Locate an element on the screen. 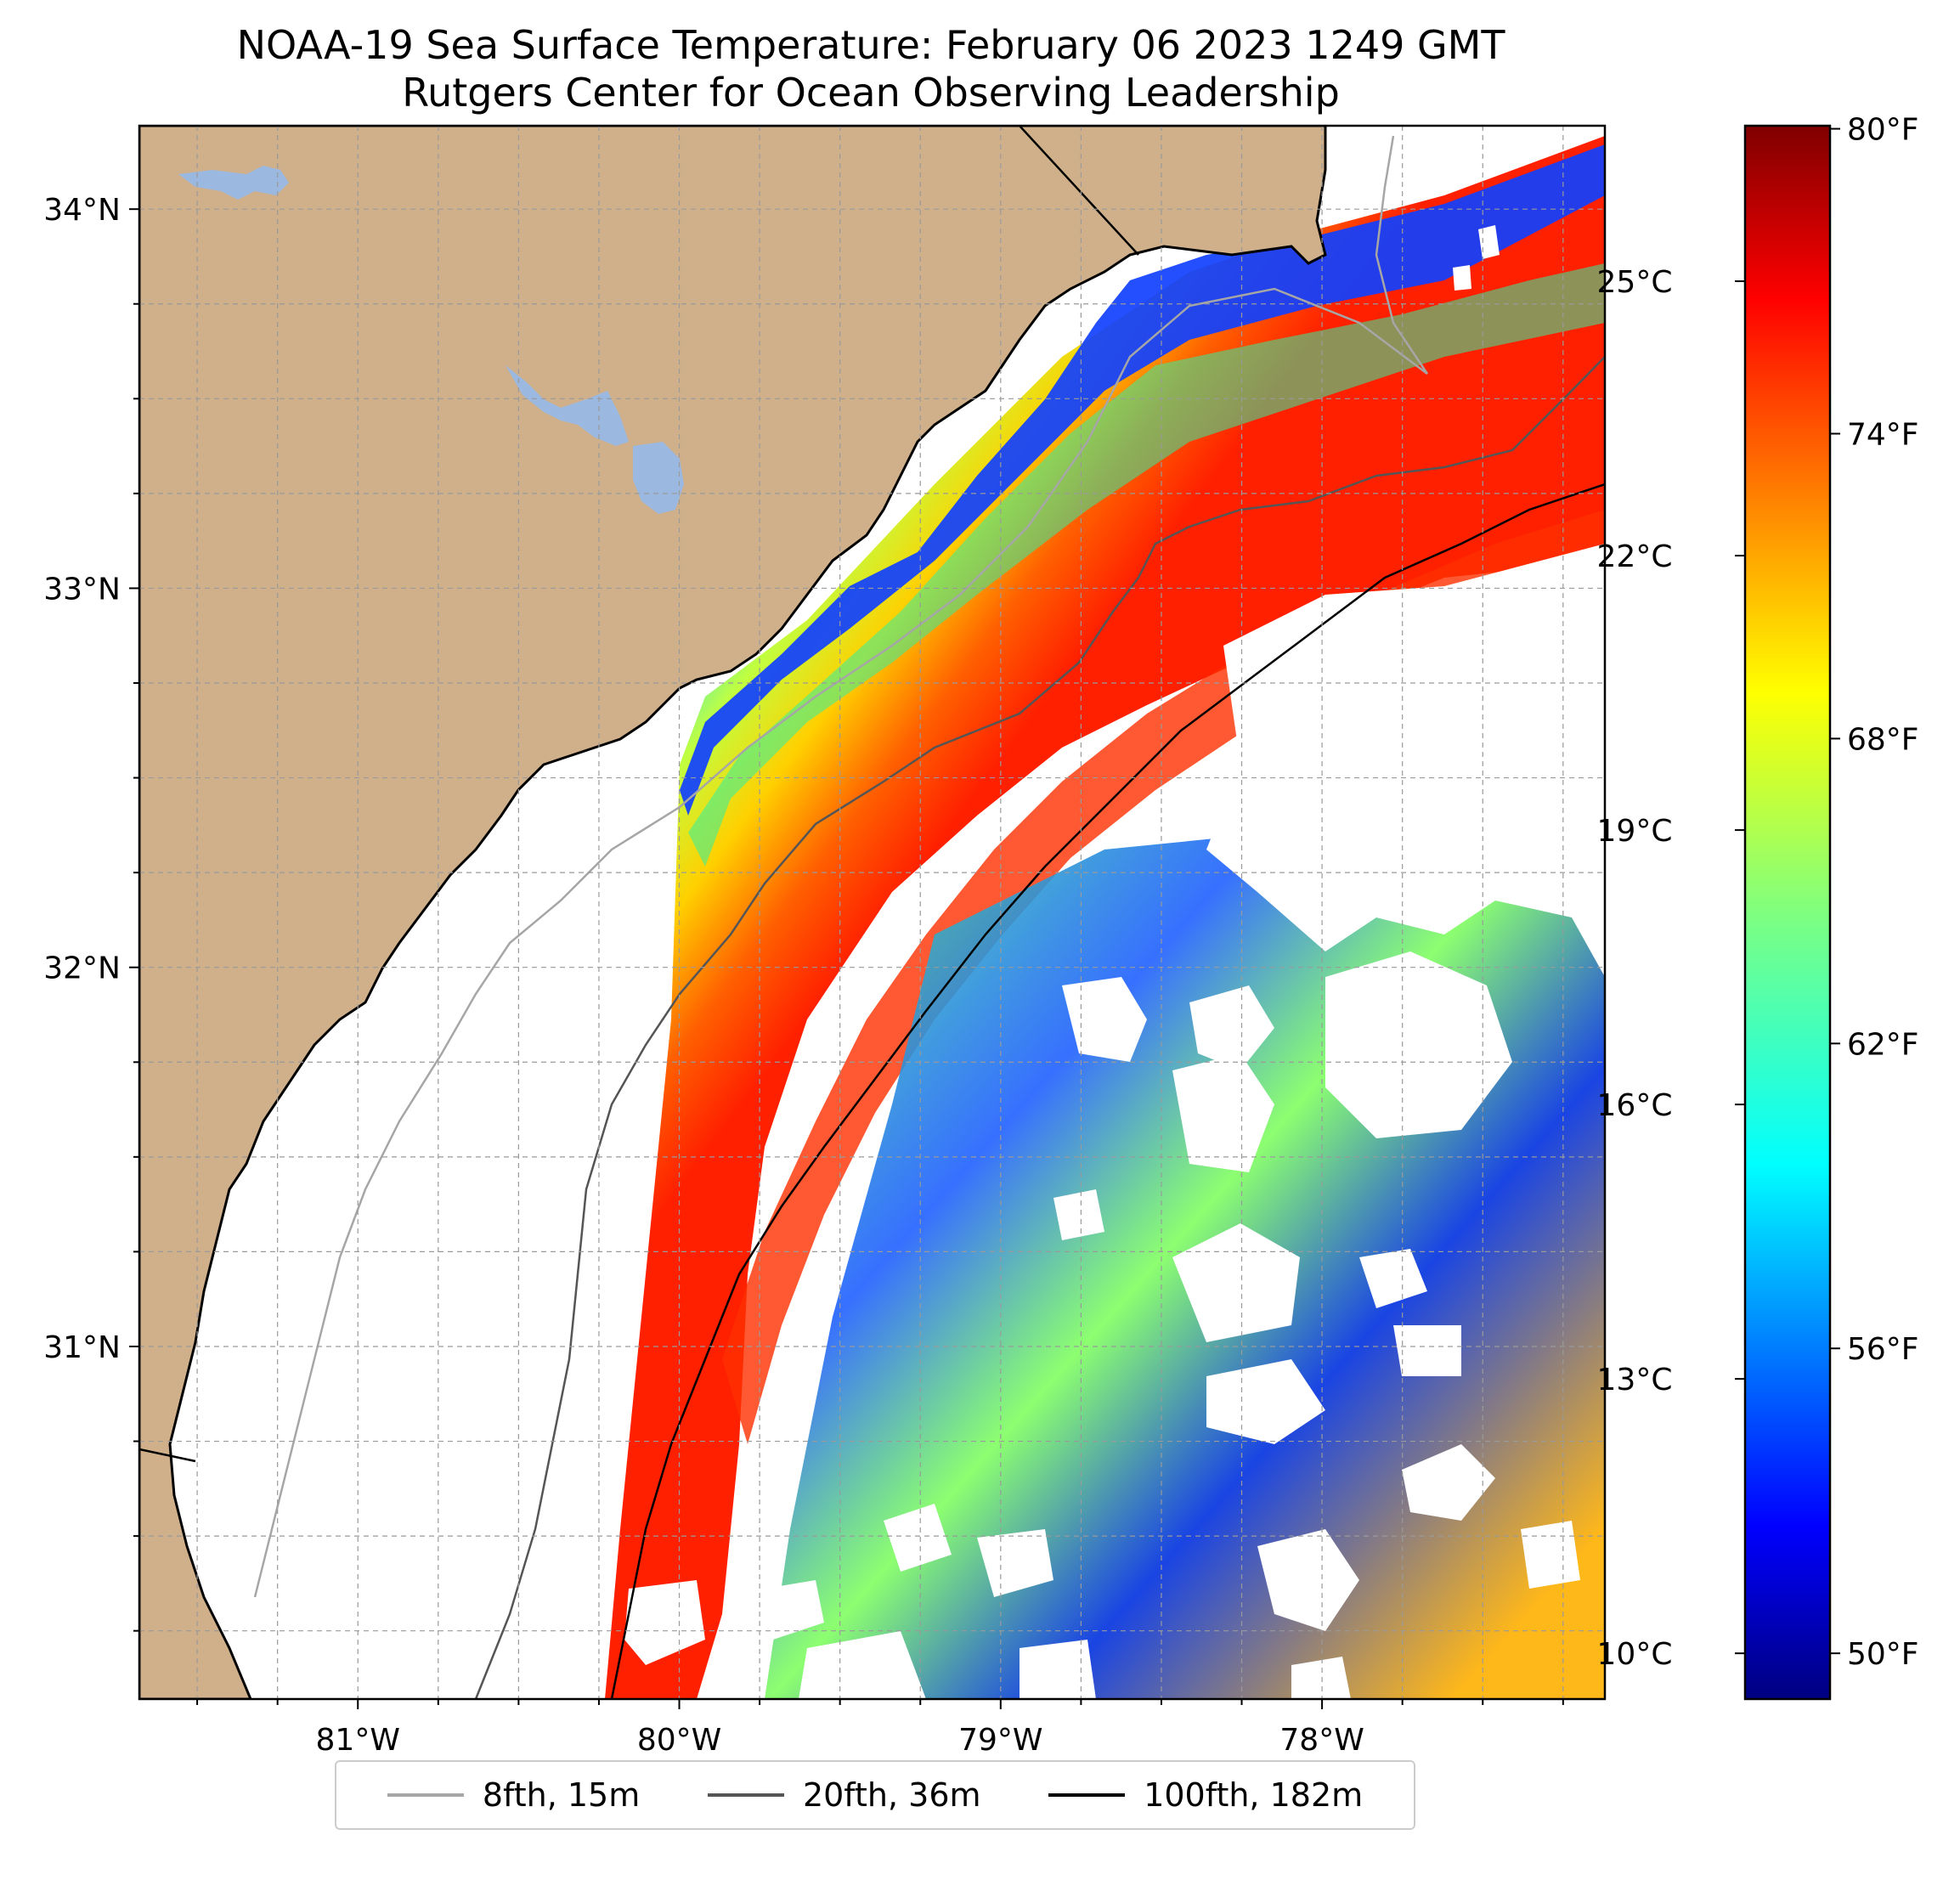 The image size is (1960, 1880). colorbar-fahrenheit-label: 56°F is located at coordinates (1883, 1349).